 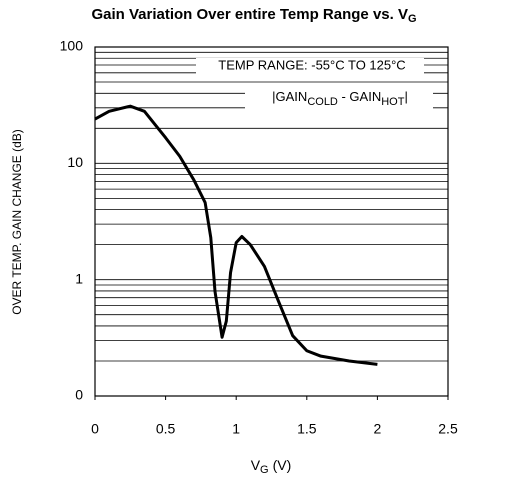 I want to click on x-tick-label: 0, so click(x=95, y=429).